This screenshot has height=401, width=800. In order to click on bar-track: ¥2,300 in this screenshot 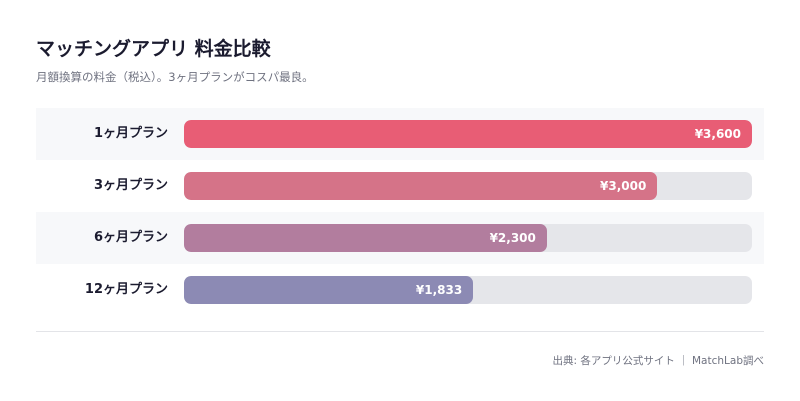, I will do `click(468, 238)`.